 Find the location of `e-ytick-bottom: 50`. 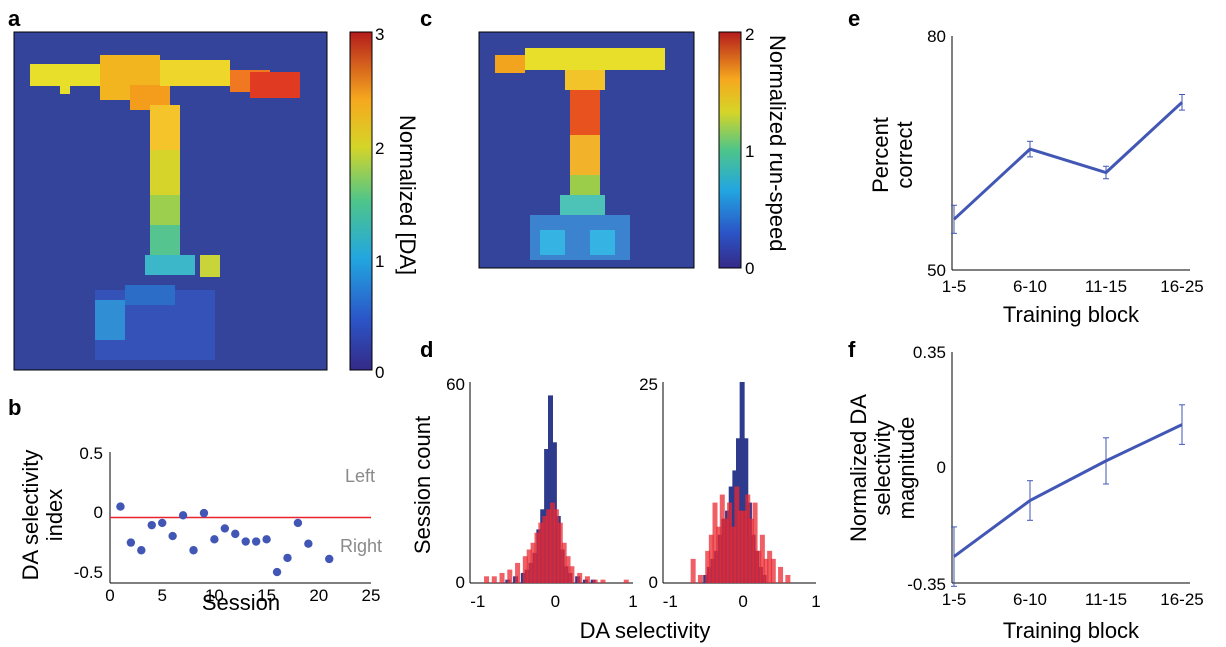

e-ytick-bottom: 50 is located at coordinates (936, 270).